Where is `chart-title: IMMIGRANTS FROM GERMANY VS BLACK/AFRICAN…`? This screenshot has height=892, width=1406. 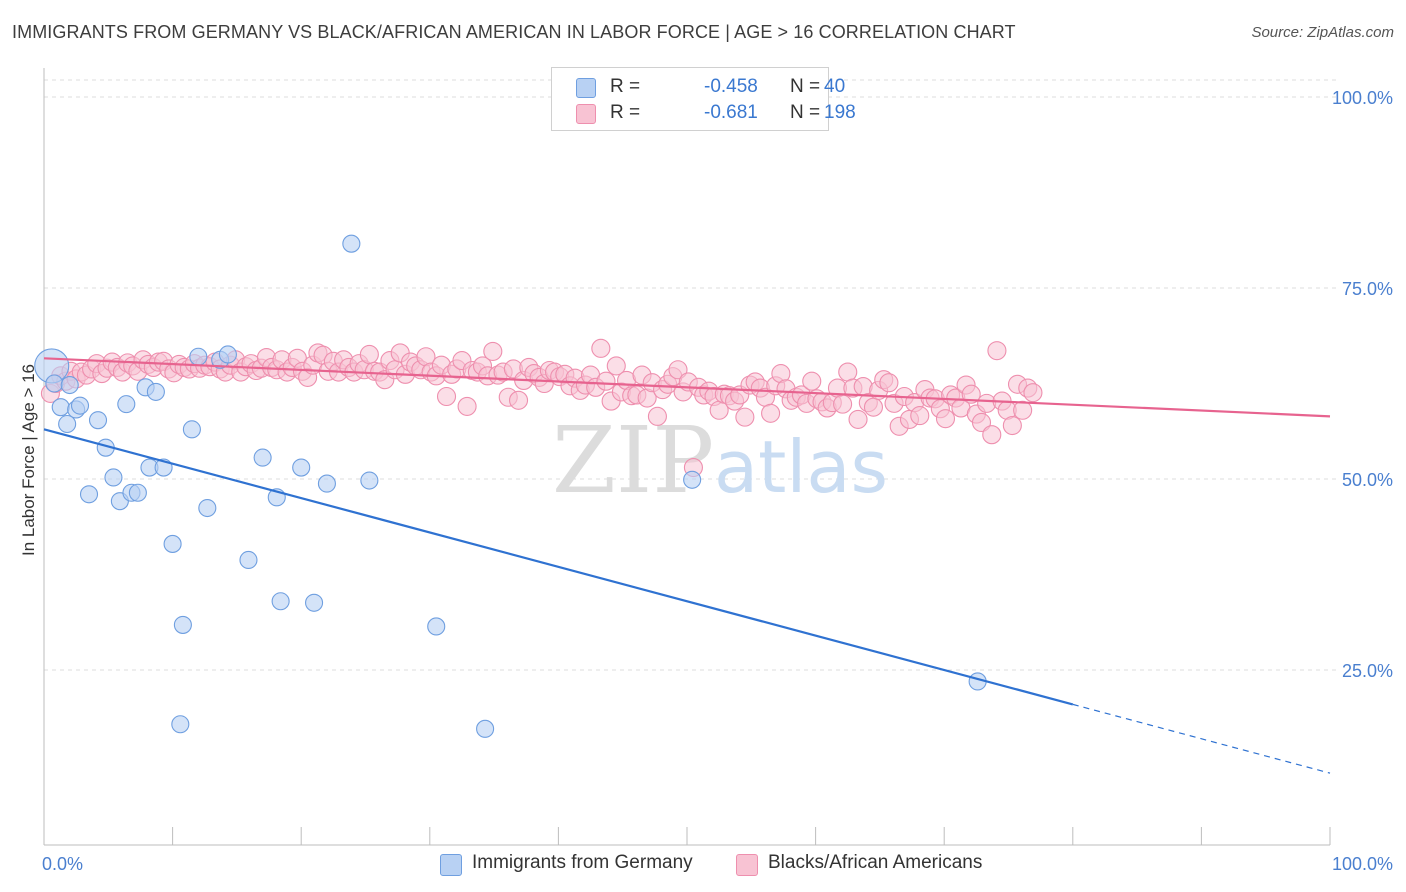 chart-title: IMMIGRANTS FROM GERMANY VS BLACK/AFRICAN… is located at coordinates (514, 32).